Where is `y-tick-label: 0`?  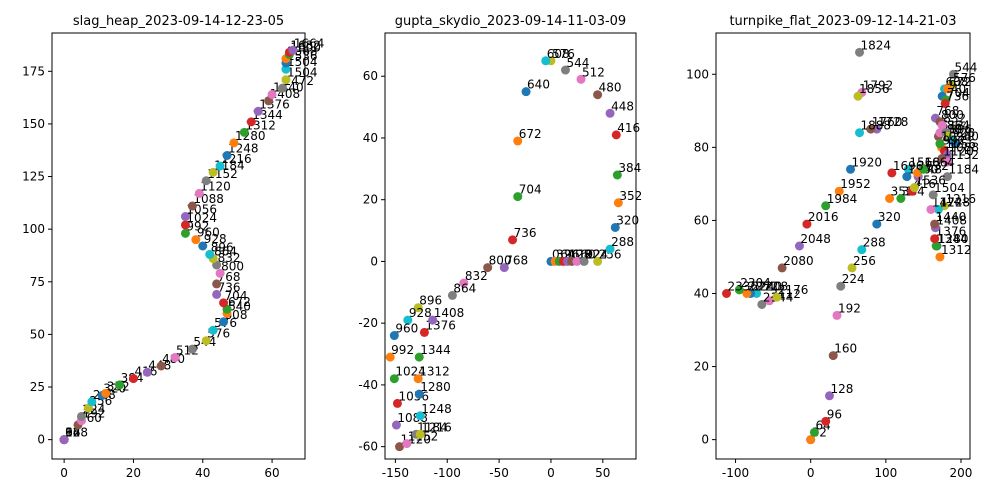 y-tick-label: 0 is located at coordinates (41, 440).